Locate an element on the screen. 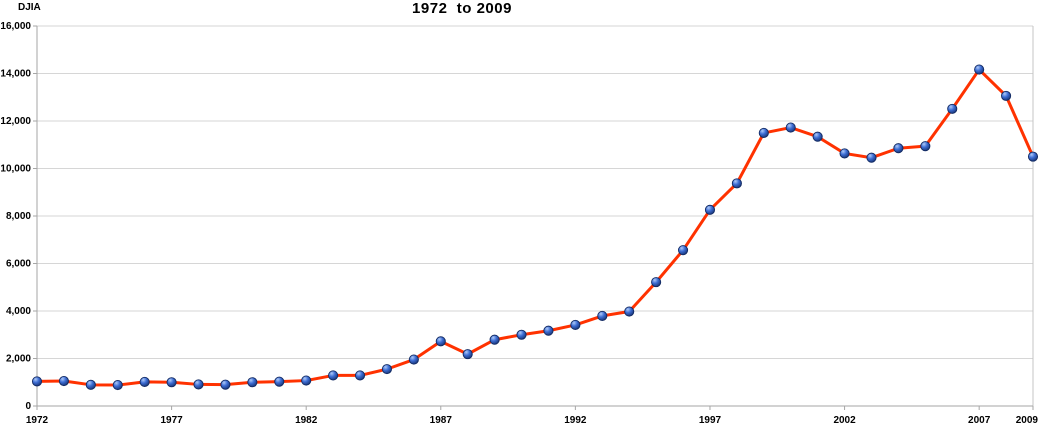 This screenshot has width=1039, height=437. x-tick-label-1992: 1992 is located at coordinates (575, 420).